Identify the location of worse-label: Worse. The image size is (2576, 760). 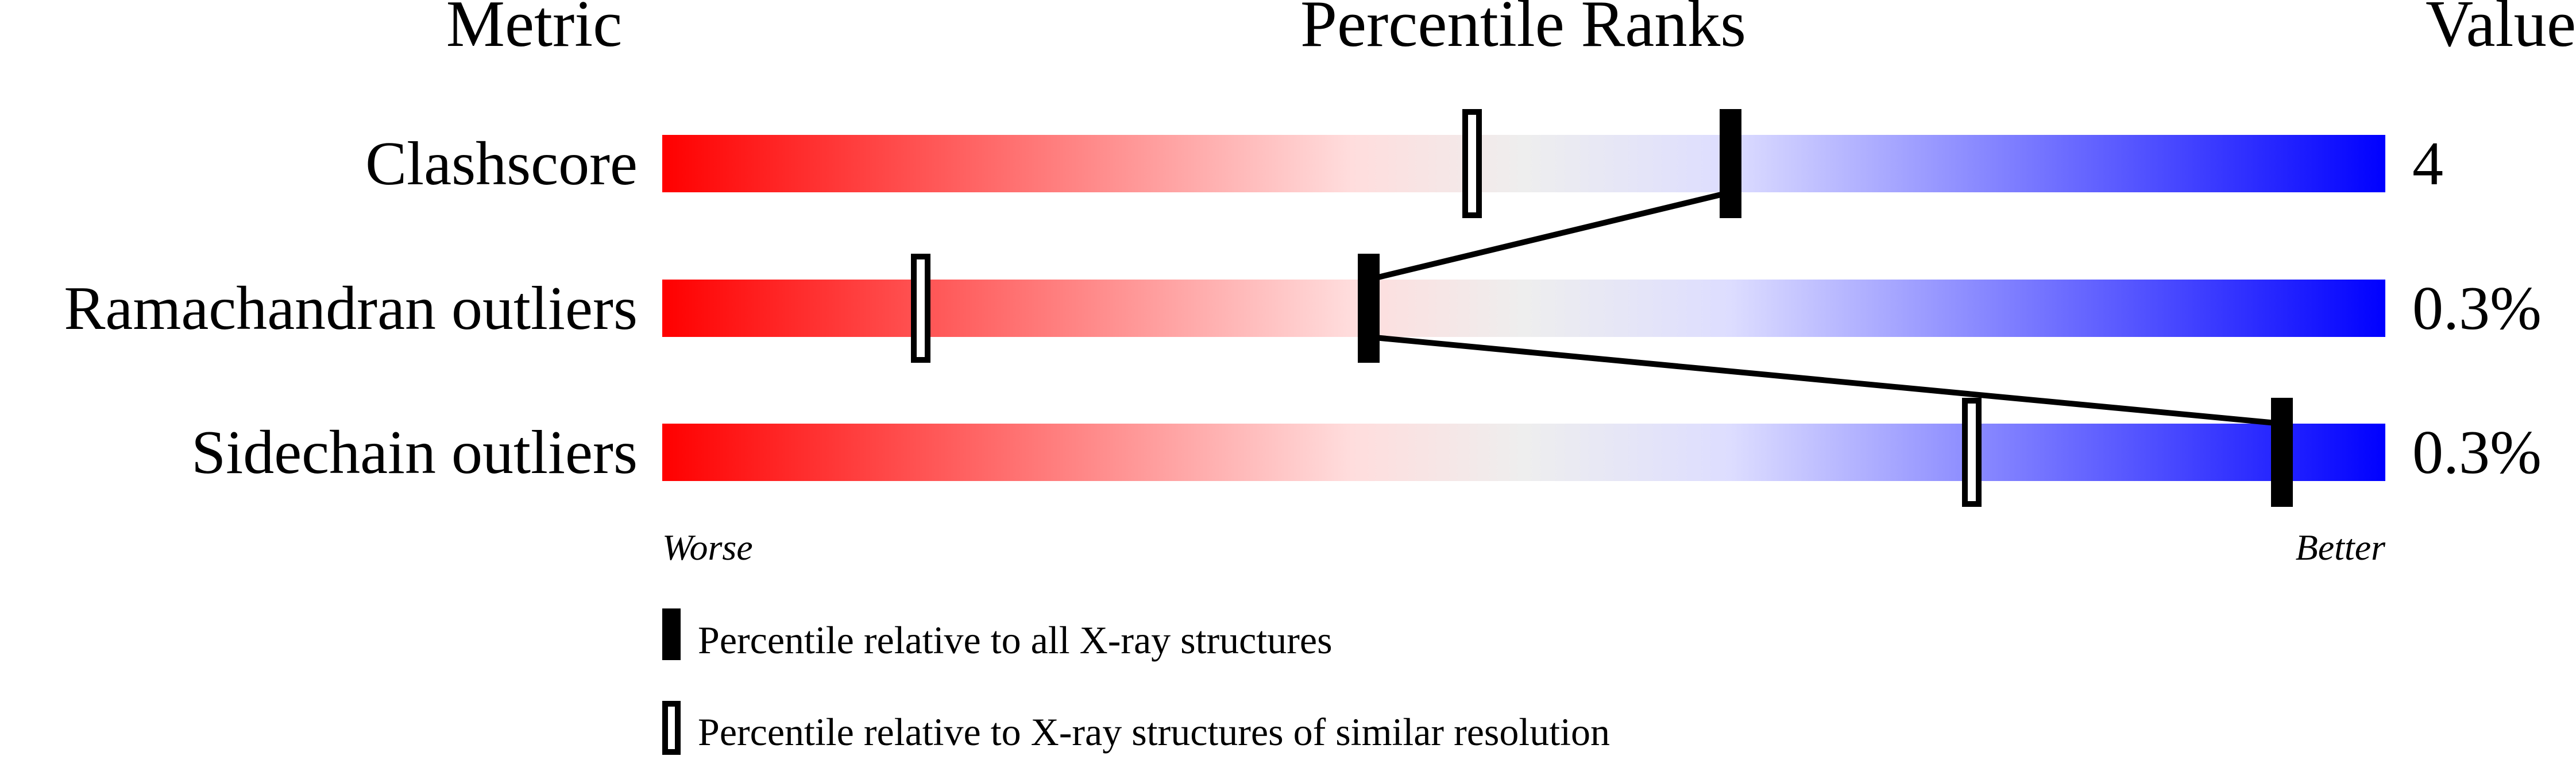
(707, 547).